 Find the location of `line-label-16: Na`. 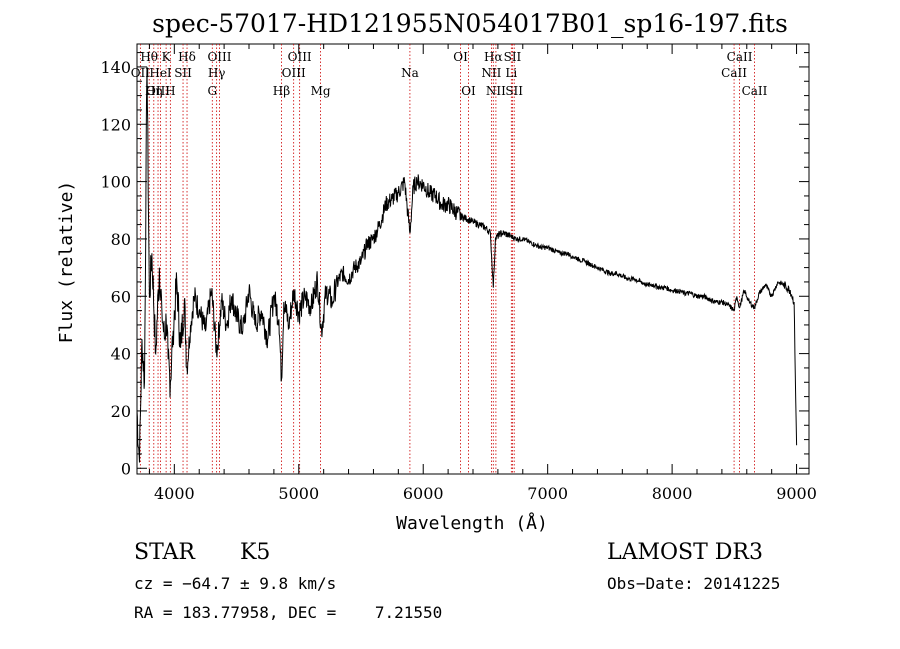

line-label-16: Na is located at coordinates (410, 73).